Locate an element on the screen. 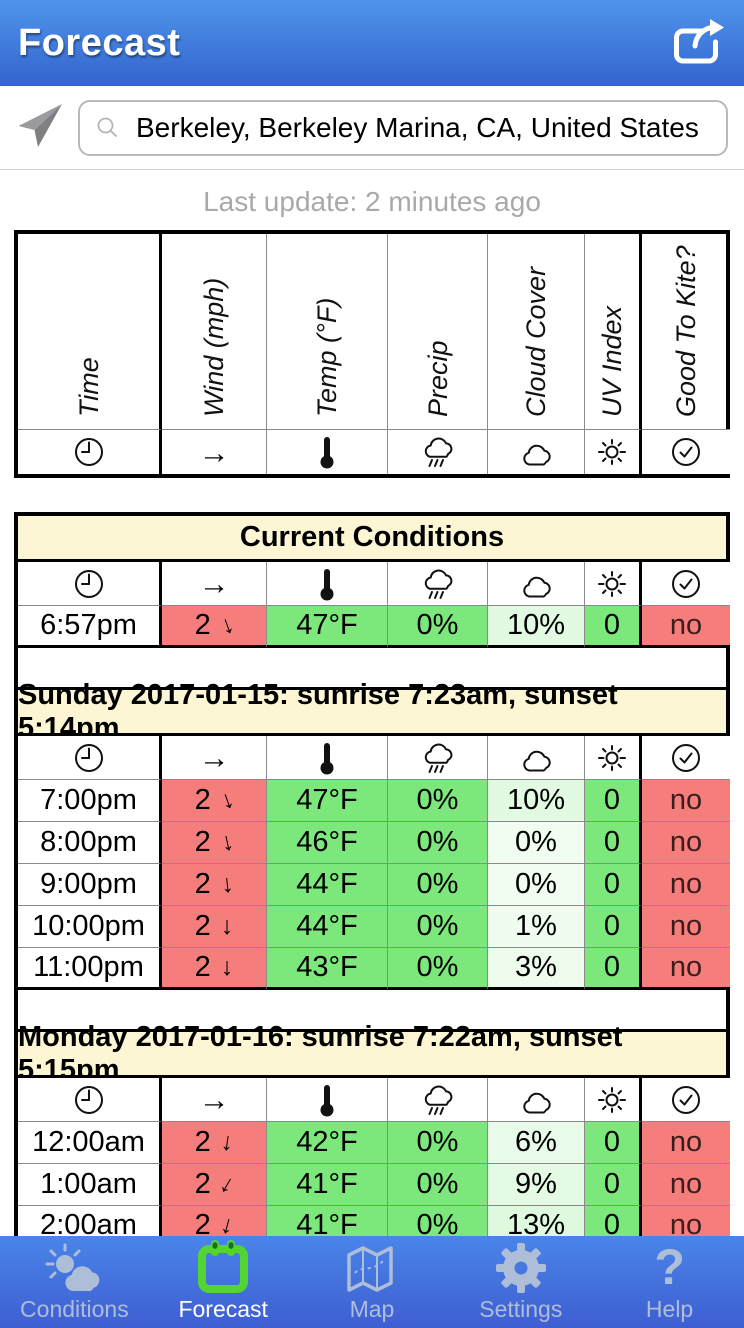 This screenshot has width=744, height=1328. tab-settings: Settings is located at coordinates (520, 1282).